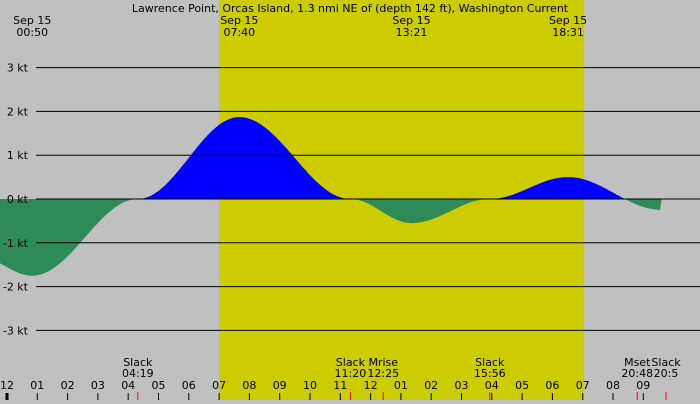 The height and width of the screenshot is (404, 700). What do you see at coordinates (412, 32) in the screenshot?
I see `extremum-time-label: 13:21` at bounding box center [412, 32].